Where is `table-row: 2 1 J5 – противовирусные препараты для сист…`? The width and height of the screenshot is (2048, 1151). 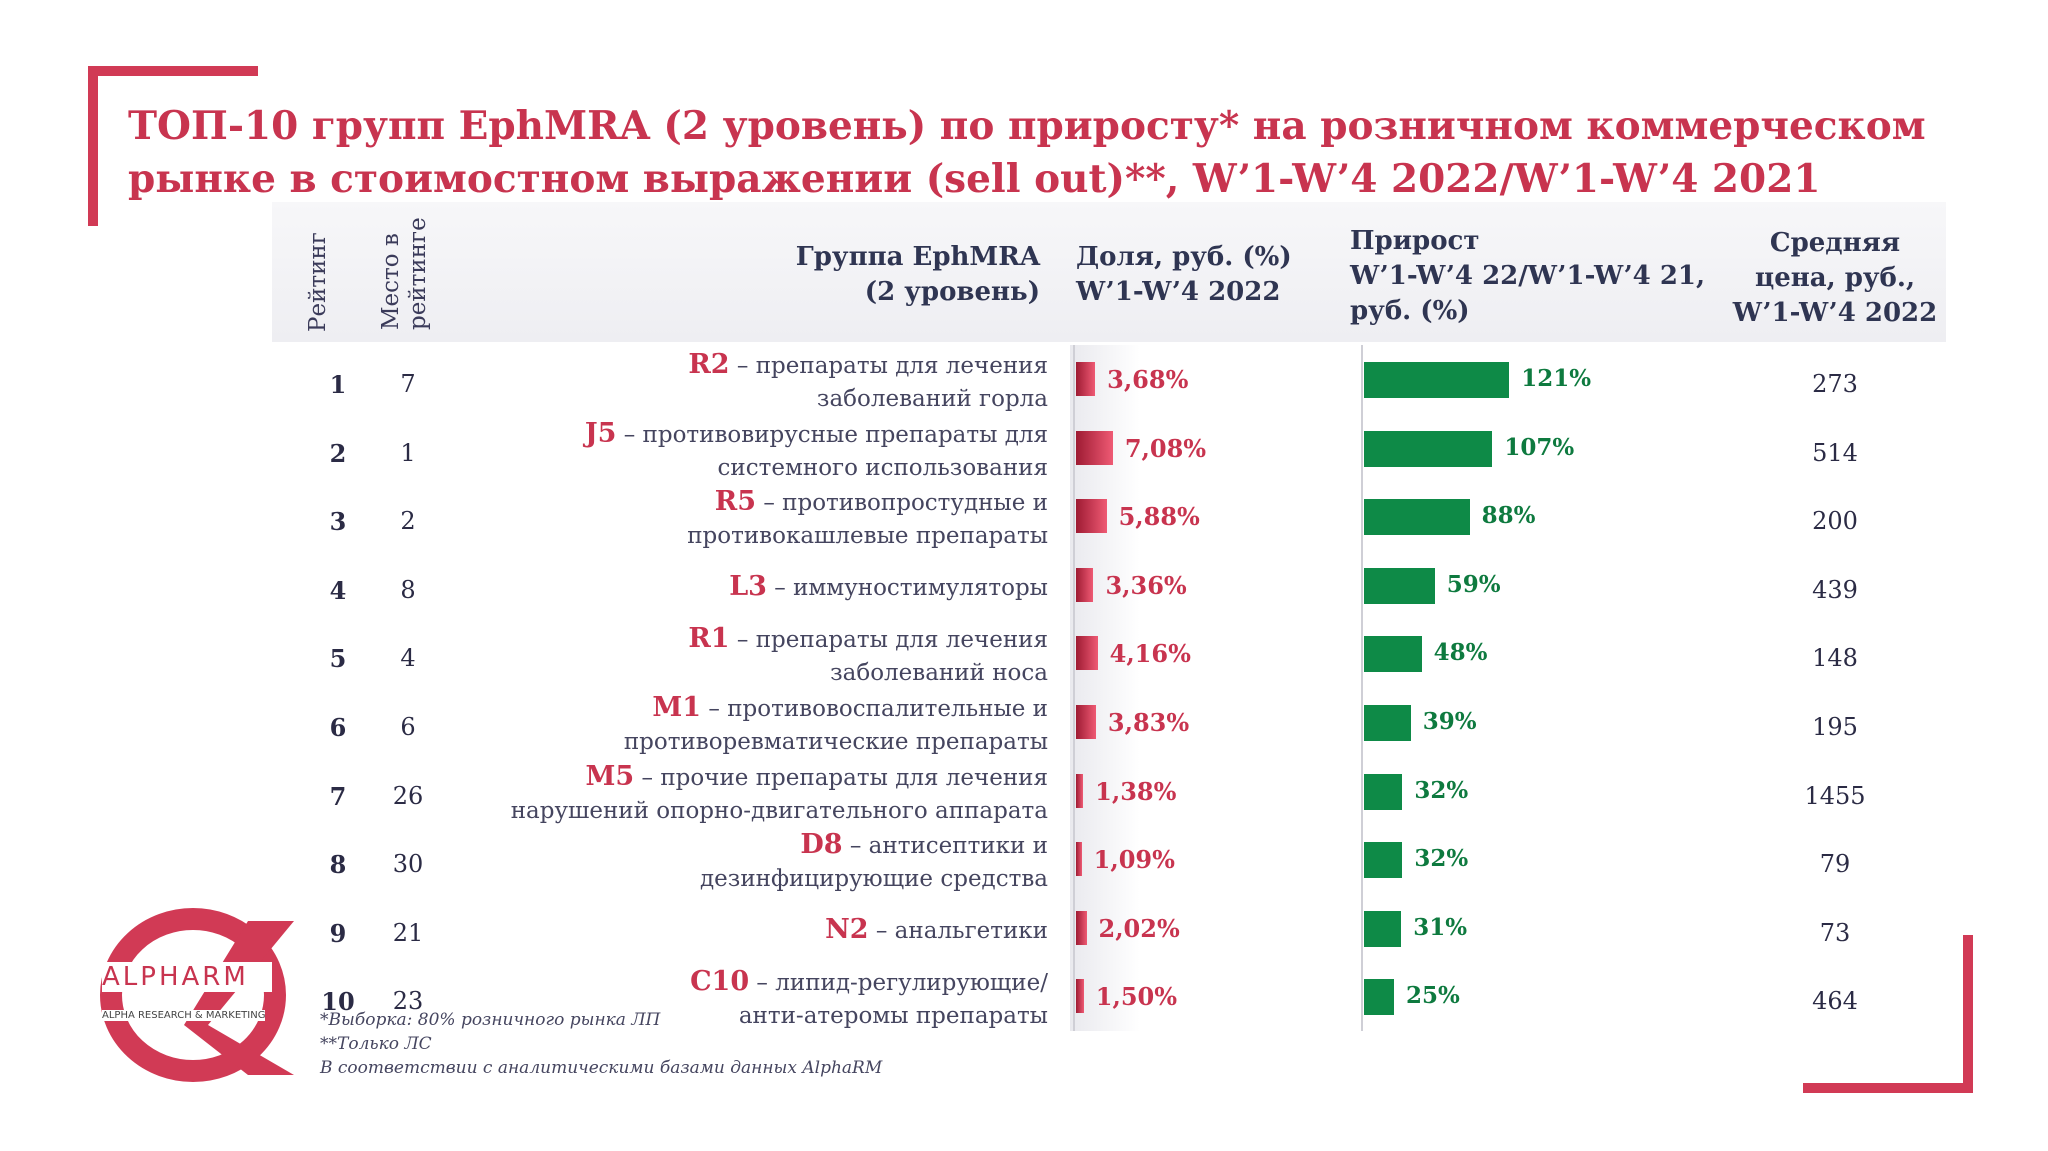
table-row: 2 1 J5 – противовирусные препараты для сист… is located at coordinates (1024, 451).